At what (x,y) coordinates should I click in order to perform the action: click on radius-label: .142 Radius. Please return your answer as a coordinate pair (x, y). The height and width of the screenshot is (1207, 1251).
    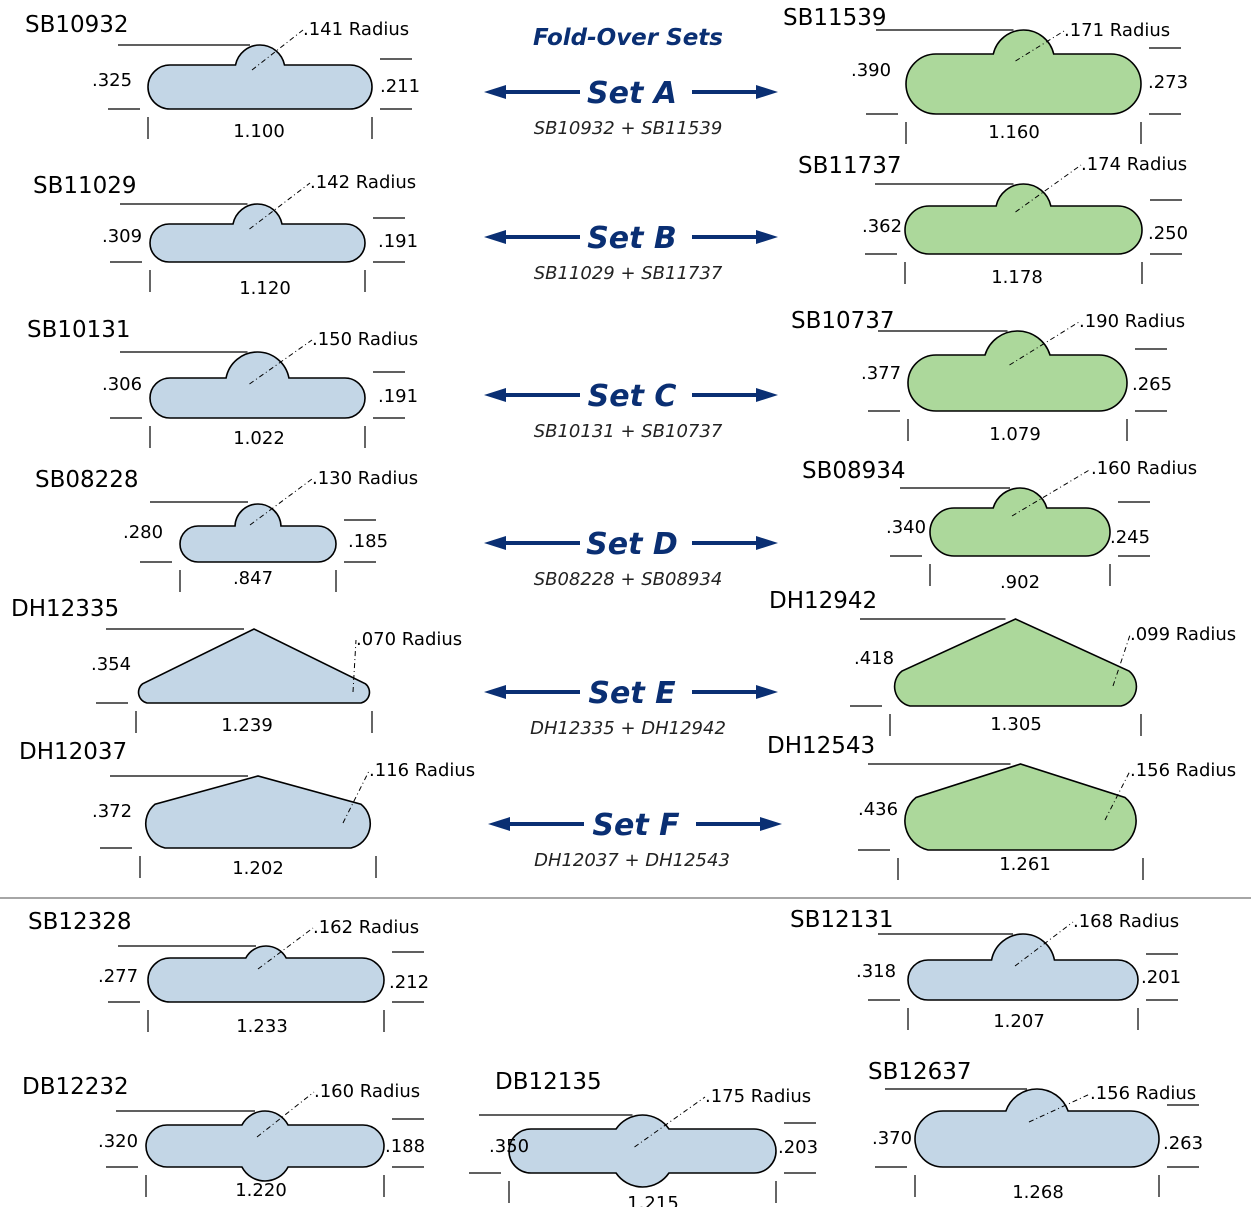
    Looking at the image, I should click on (363, 182).